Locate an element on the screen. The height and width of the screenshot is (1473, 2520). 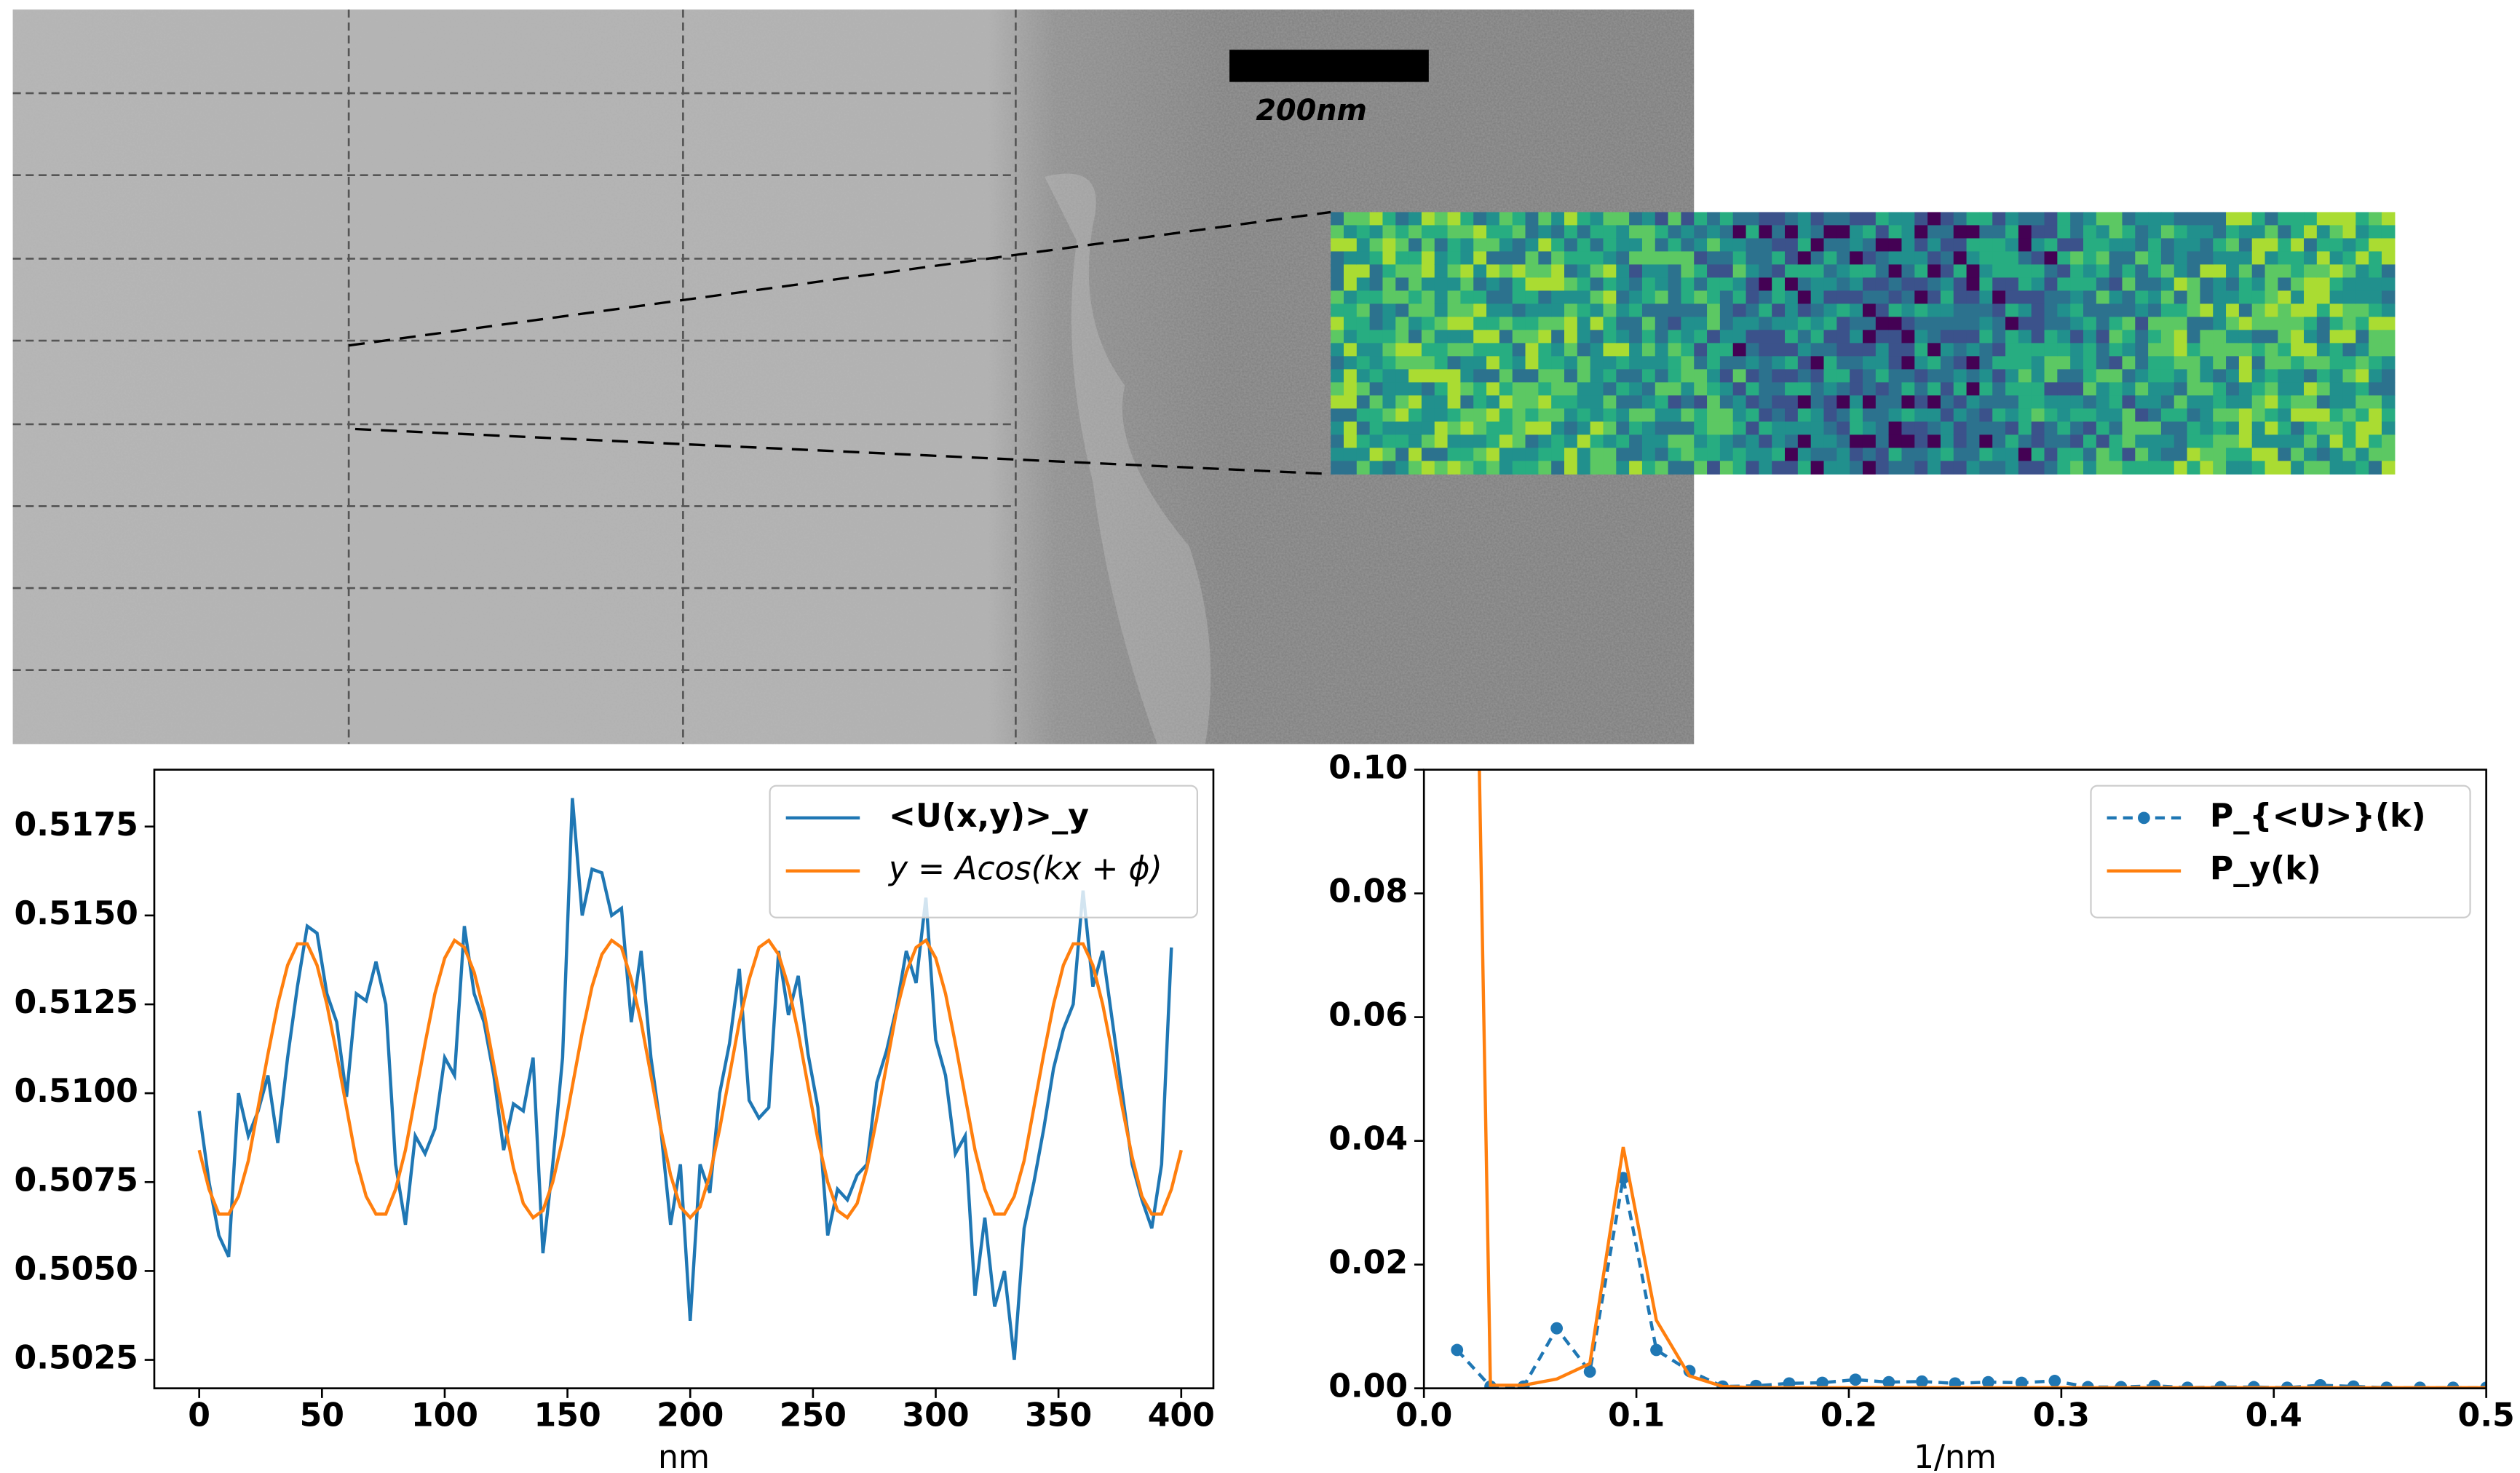
legend: P_{<U>}(k) P_y(k) is located at coordinates (2280, 851).